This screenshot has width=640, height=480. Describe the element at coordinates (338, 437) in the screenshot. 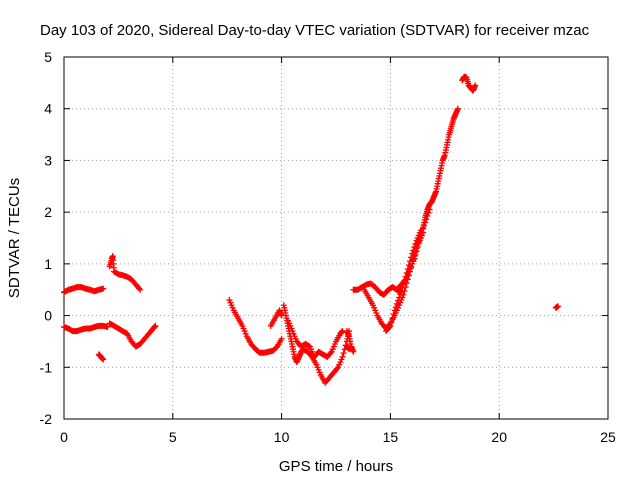

I see `x-tick-labels: 0 5 10 15 20 25` at that location.